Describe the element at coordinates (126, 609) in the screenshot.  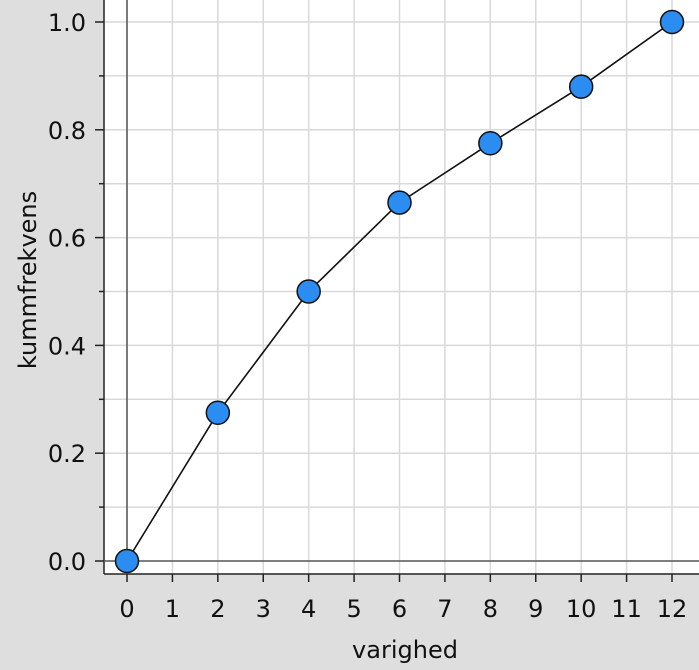
I see `x-tick-label: 0` at that location.